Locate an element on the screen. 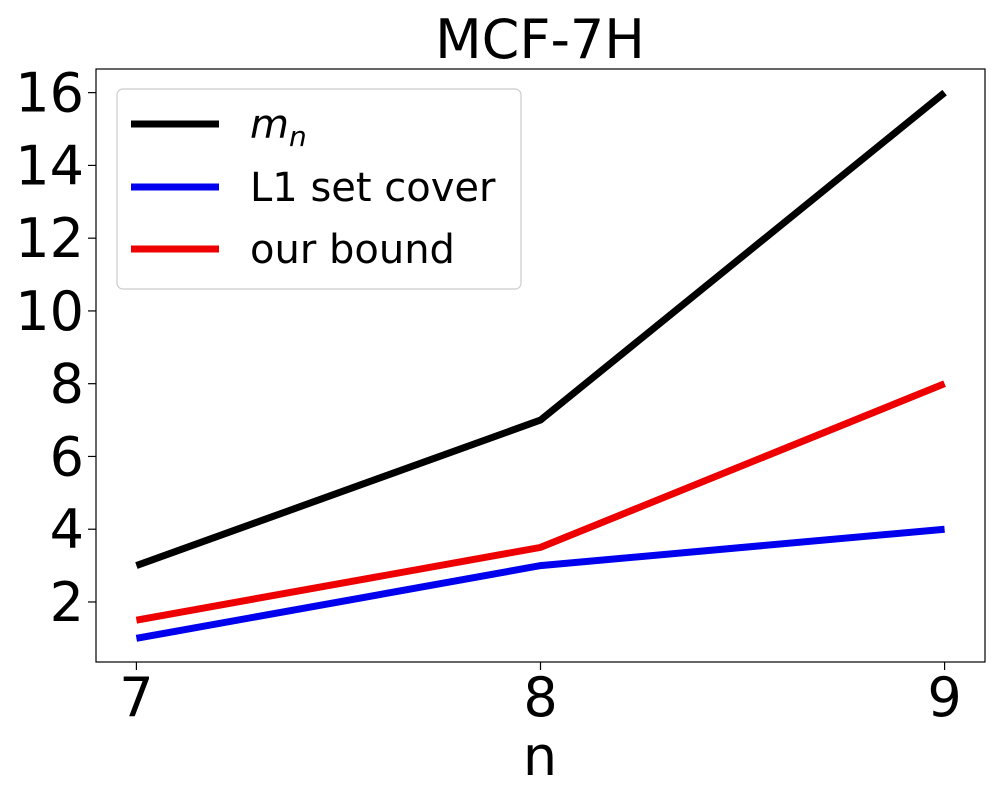  legend-label-our-bound: our bound is located at coordinates (352, 250).